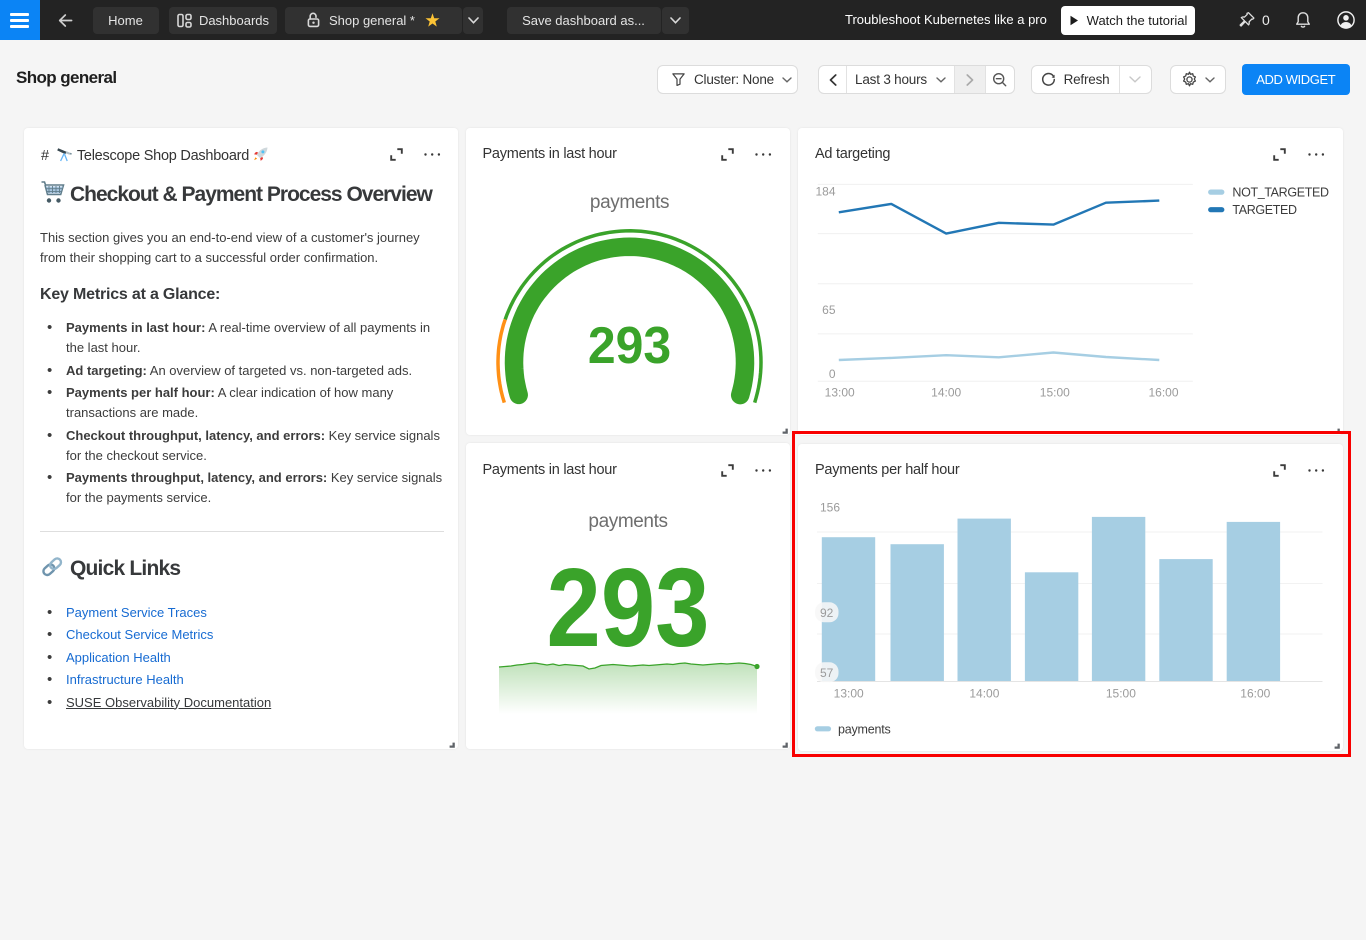 This screenshot has width=1366, height=940. Describe the element at coordinates (1264, 210) in the screenshot. I see `svg-text: TARGETED` at that location.